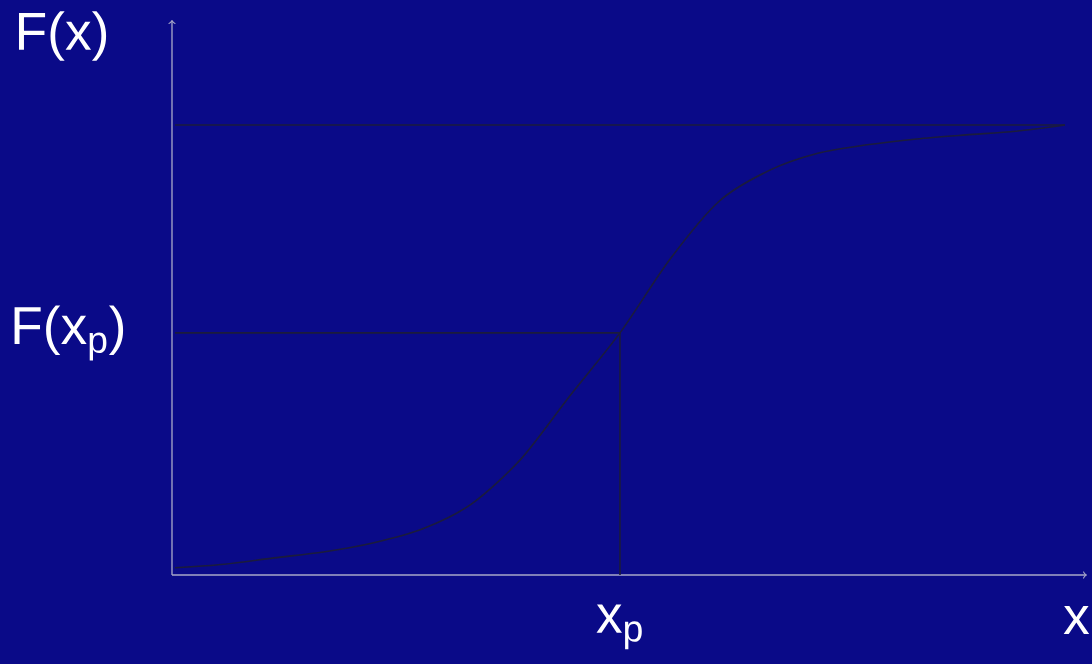 This screenshot has height=664, width=1092. What do you see at coordinates (619, 627) in the screenshot?
I see `text: x$_{p}$` at bounding box center [619, 627].